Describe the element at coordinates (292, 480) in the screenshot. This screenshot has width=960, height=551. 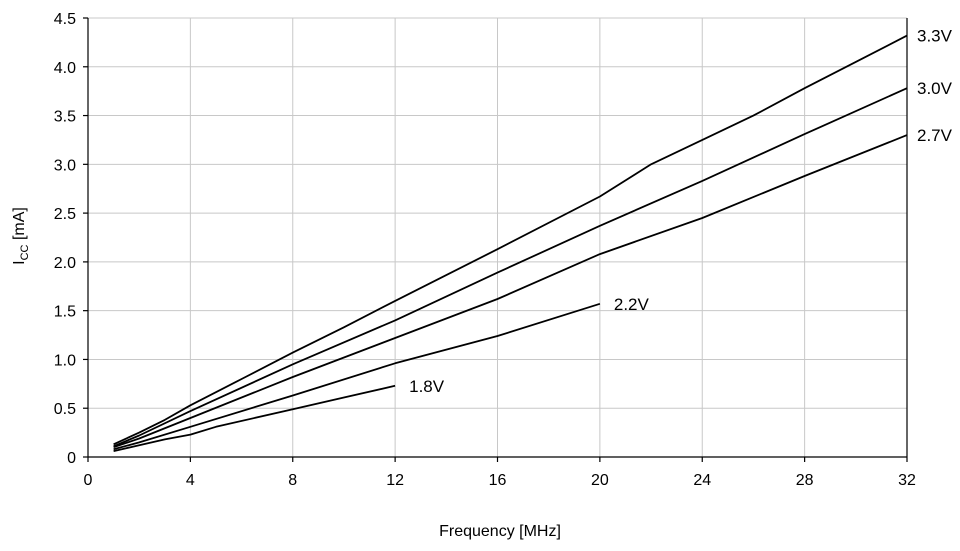
I see `x-tick-label: 8` at that location.